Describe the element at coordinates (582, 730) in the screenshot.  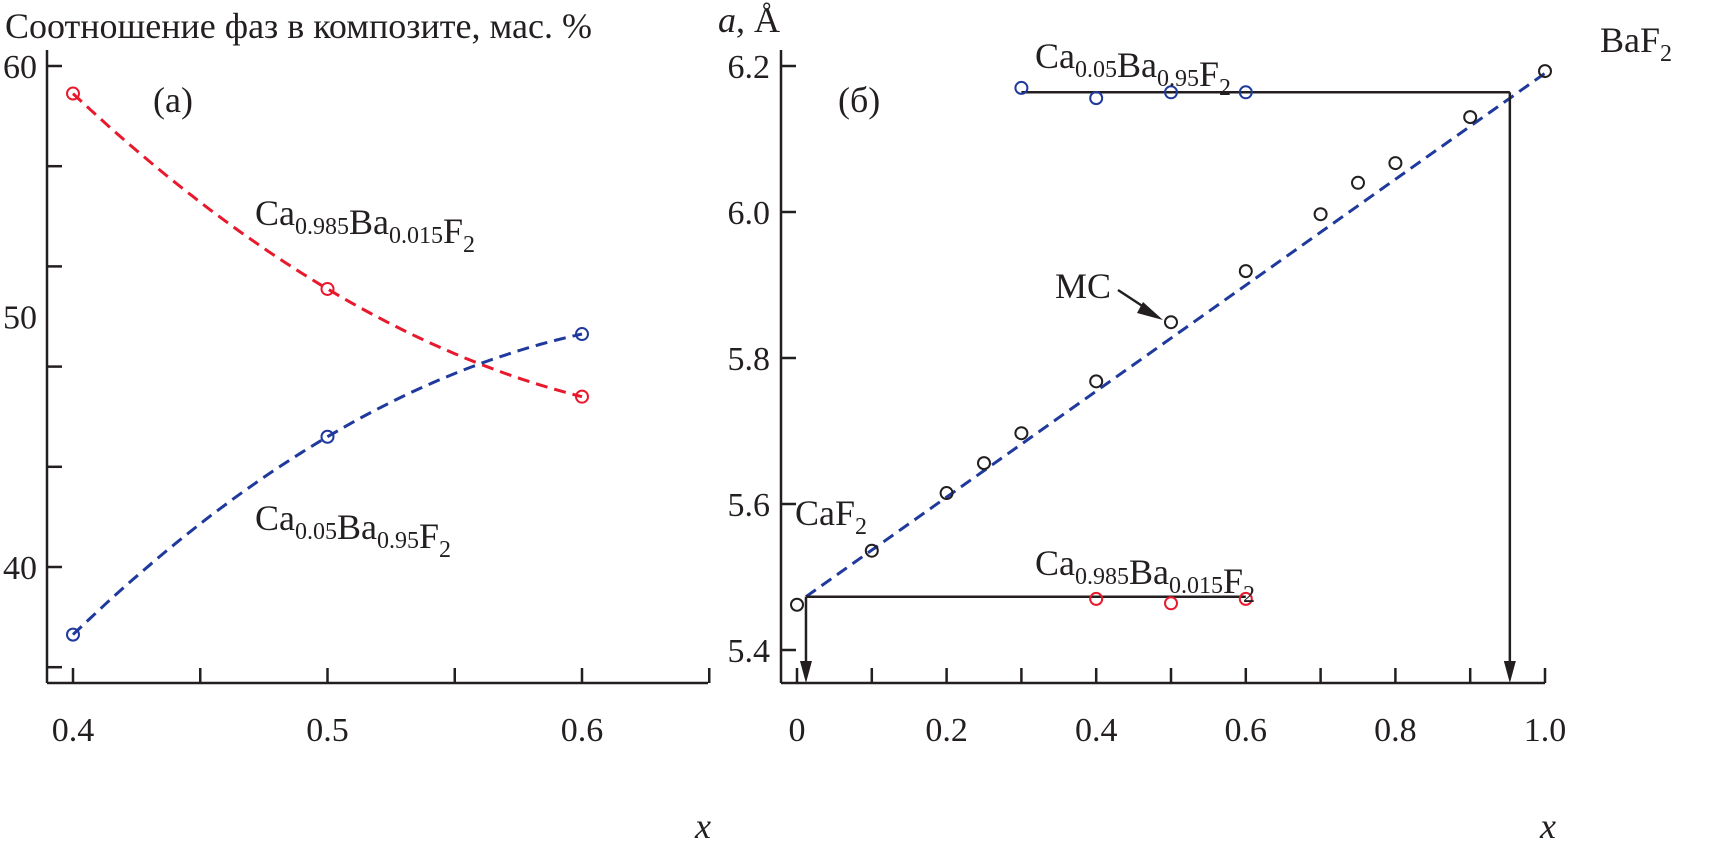
I see `x-tick-label-a: 0.6` at that location.